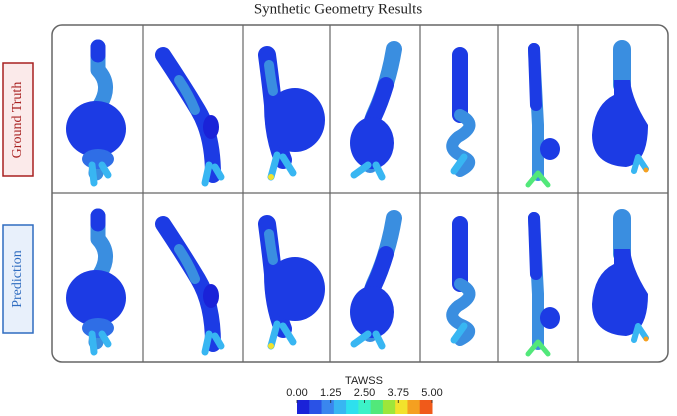 This screenshot has width=677, height=416. I want to click on row-label: Prediction, so click(17, 279).